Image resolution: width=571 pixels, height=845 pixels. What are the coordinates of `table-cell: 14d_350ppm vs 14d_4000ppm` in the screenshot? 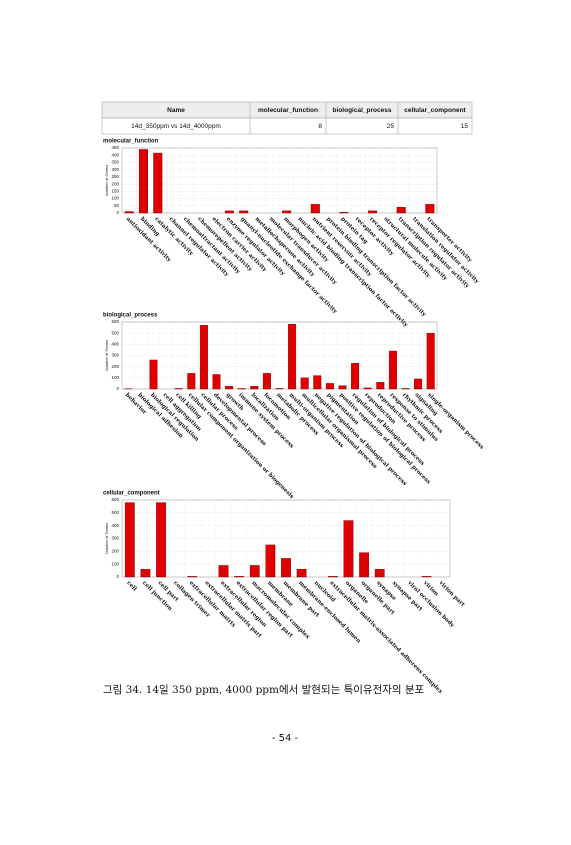 It's located at (176, 126).